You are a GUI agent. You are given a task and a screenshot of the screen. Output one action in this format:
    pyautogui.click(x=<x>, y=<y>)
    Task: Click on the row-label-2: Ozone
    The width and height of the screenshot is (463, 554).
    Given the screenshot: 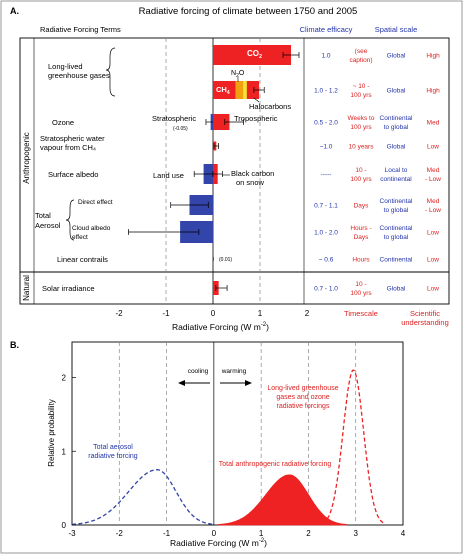 What is the action you would take?
    pyautogui.click(x=63, y=122)
    